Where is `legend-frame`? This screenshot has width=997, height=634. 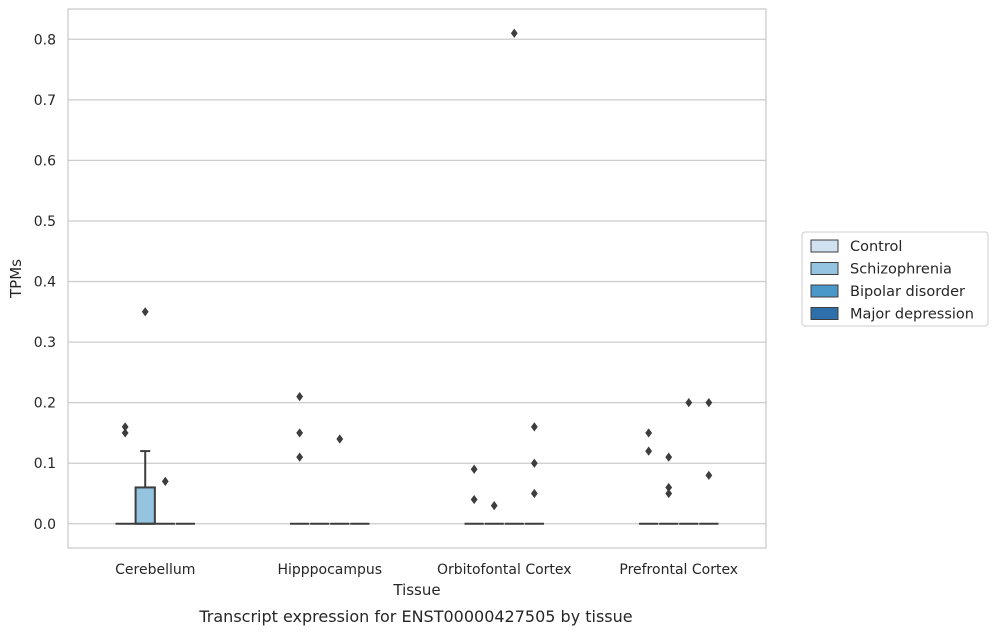
legend-frame is located at coordinates (895, 279).